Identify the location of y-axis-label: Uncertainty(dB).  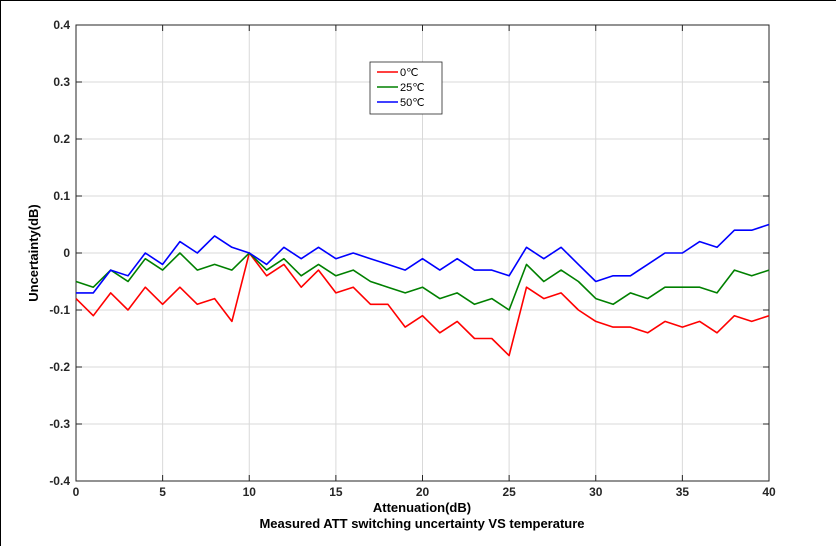
(33, 253).